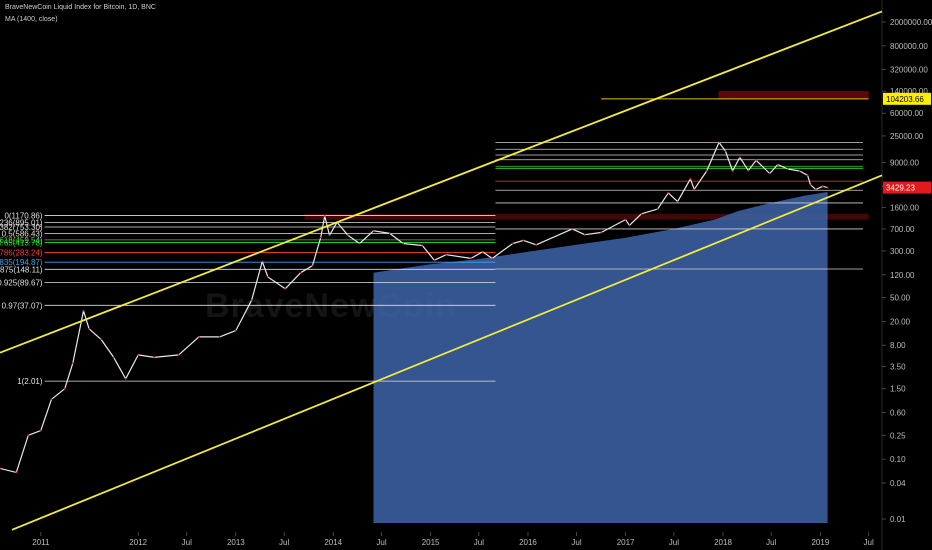 Image resolution: width=932 pixels, height=550 pixels. What do you see at coordinates (904, 207) in the screenshot?
I see `y-tick-label: 1600.00` at bounding box center [904, 207].